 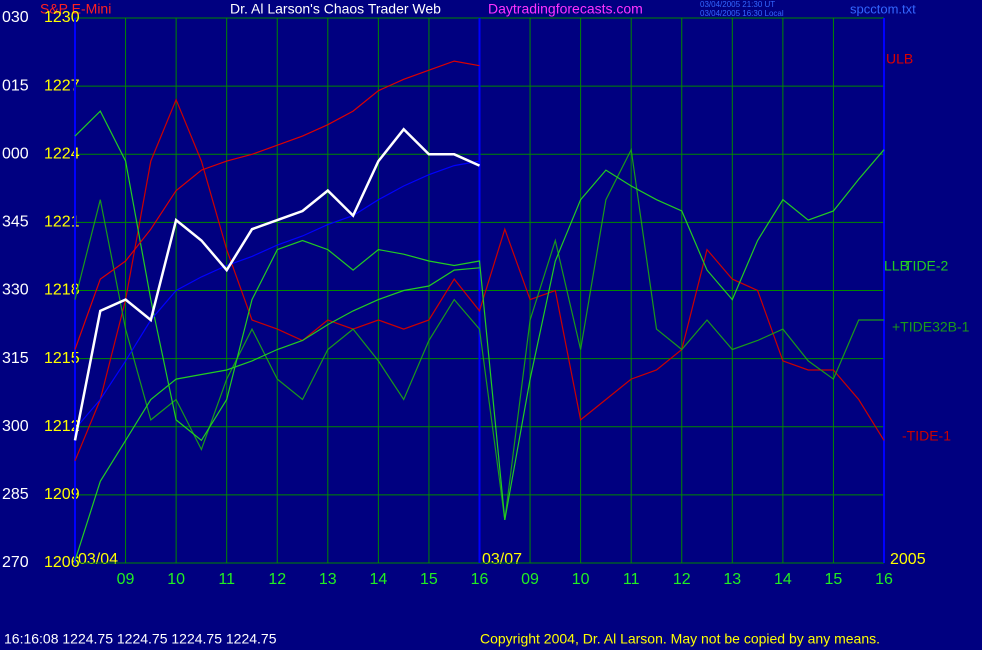 What do you see at coordinates (140, 639) in the screenshot?
I see `quote-line: 16:16:08 1224.75 1224.75 1224.75 1224.75` at bounding box center [140, 639].